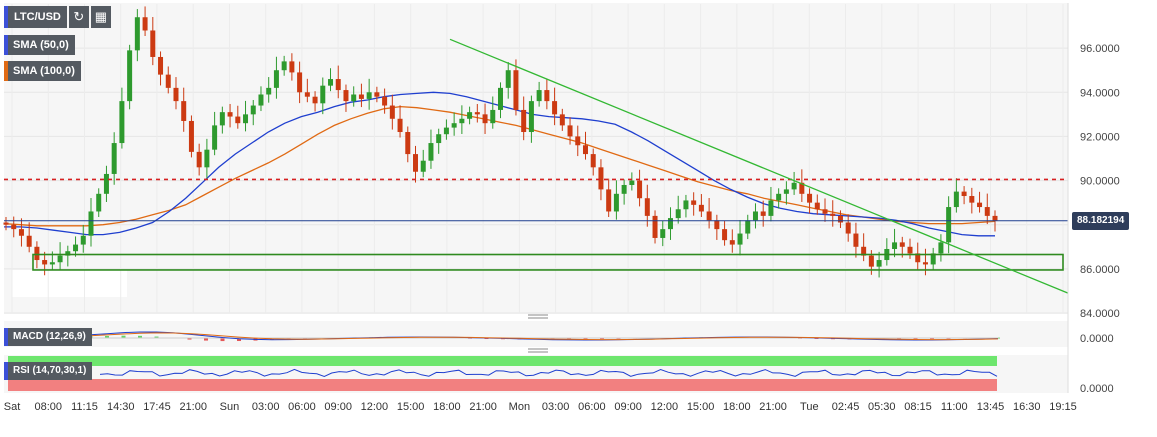 Image resolution: width=1157 pixels, height=437 pixels. I want to click on x-tick-label: Mon, so click(519, 407).